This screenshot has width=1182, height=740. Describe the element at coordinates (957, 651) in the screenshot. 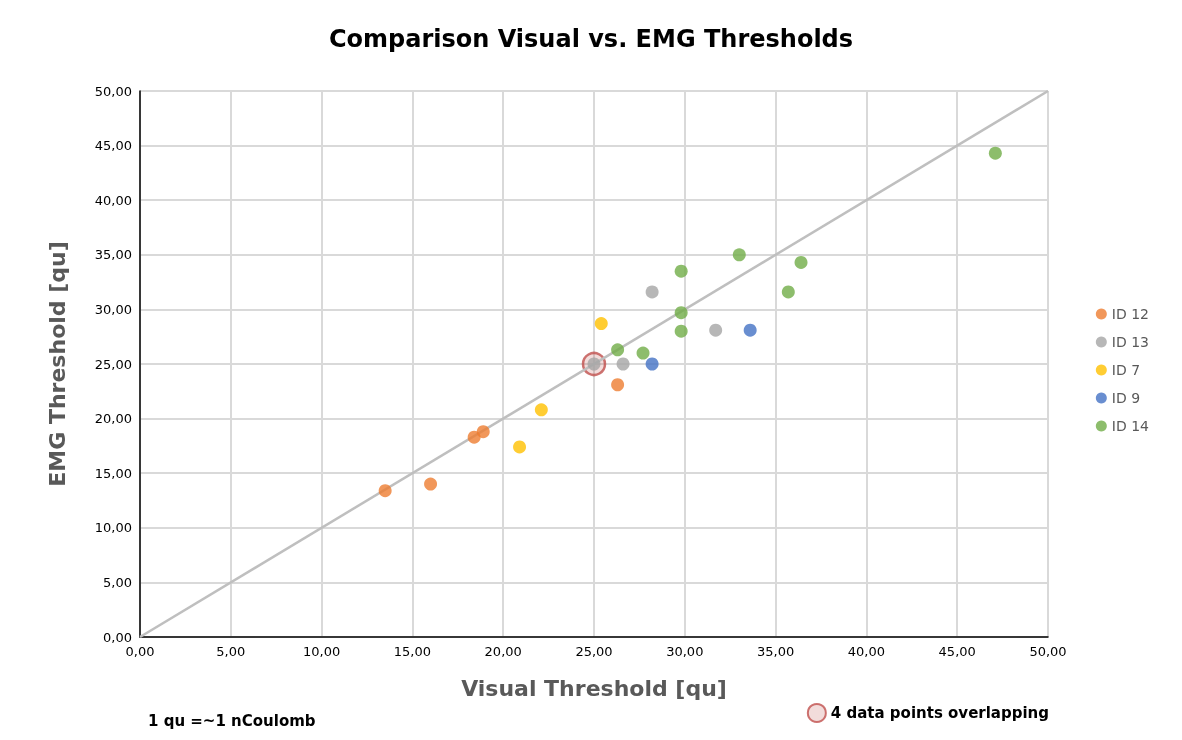

I see `x-tick-label: 45,00` at that location.